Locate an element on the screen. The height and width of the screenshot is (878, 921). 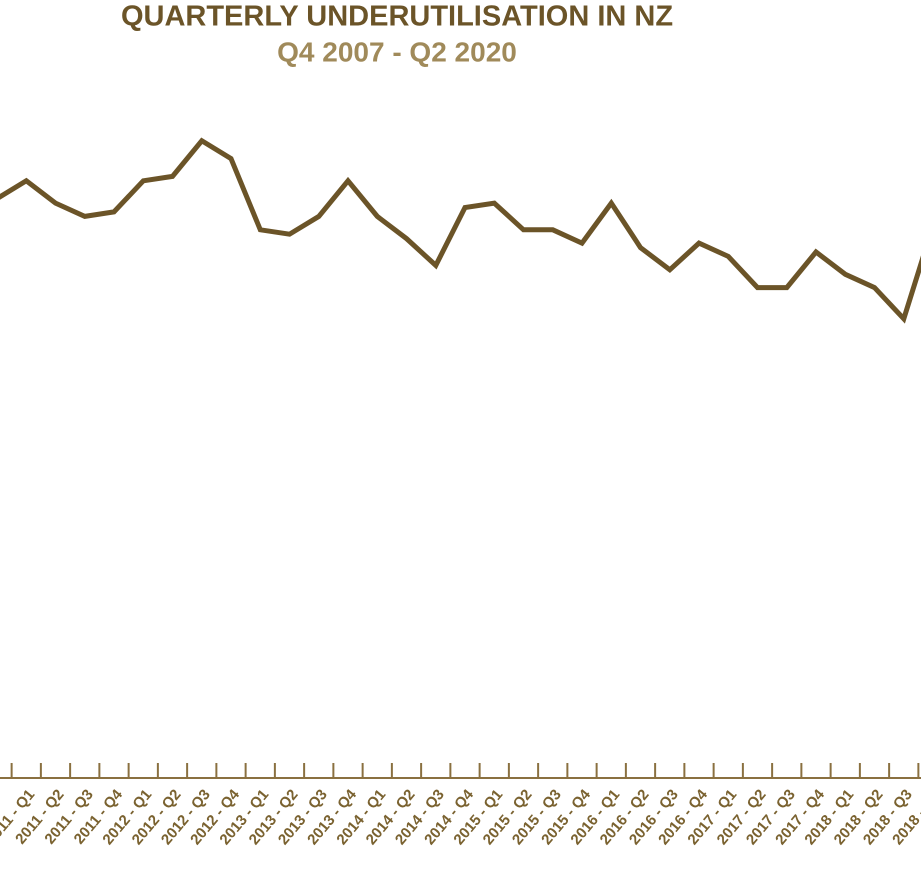
chart-subtitle: Q4 2007 - Q2 2020 is located at coordinates (397, 51).